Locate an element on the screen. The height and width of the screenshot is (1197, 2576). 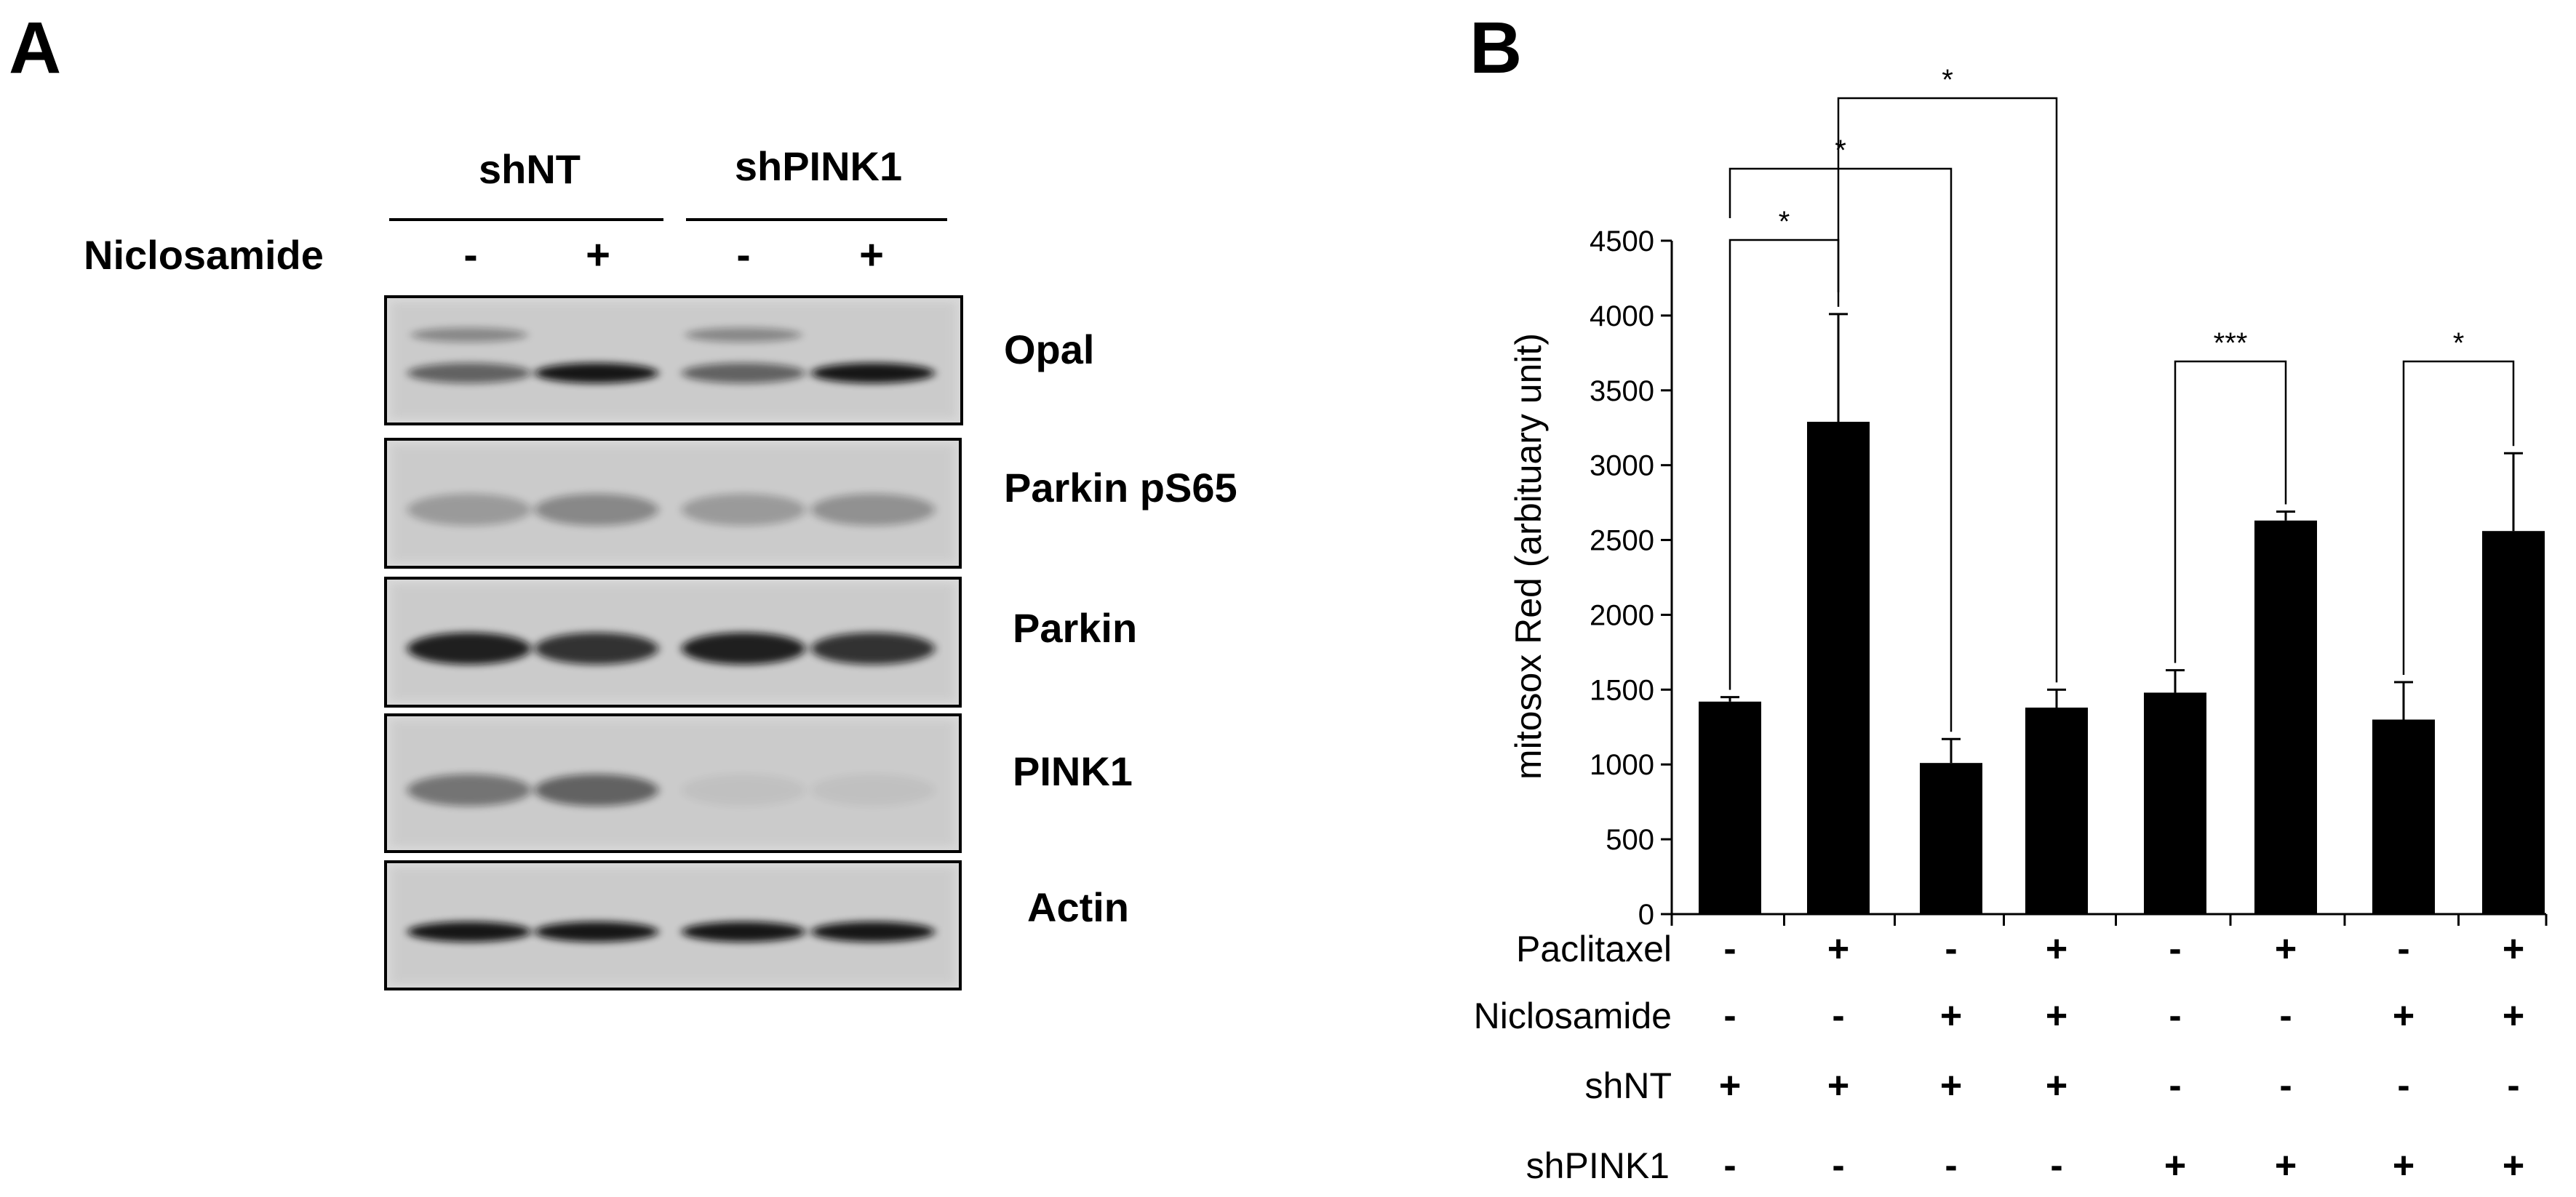
y-tick-label: 1500 is located at coordinates (1622, 690).